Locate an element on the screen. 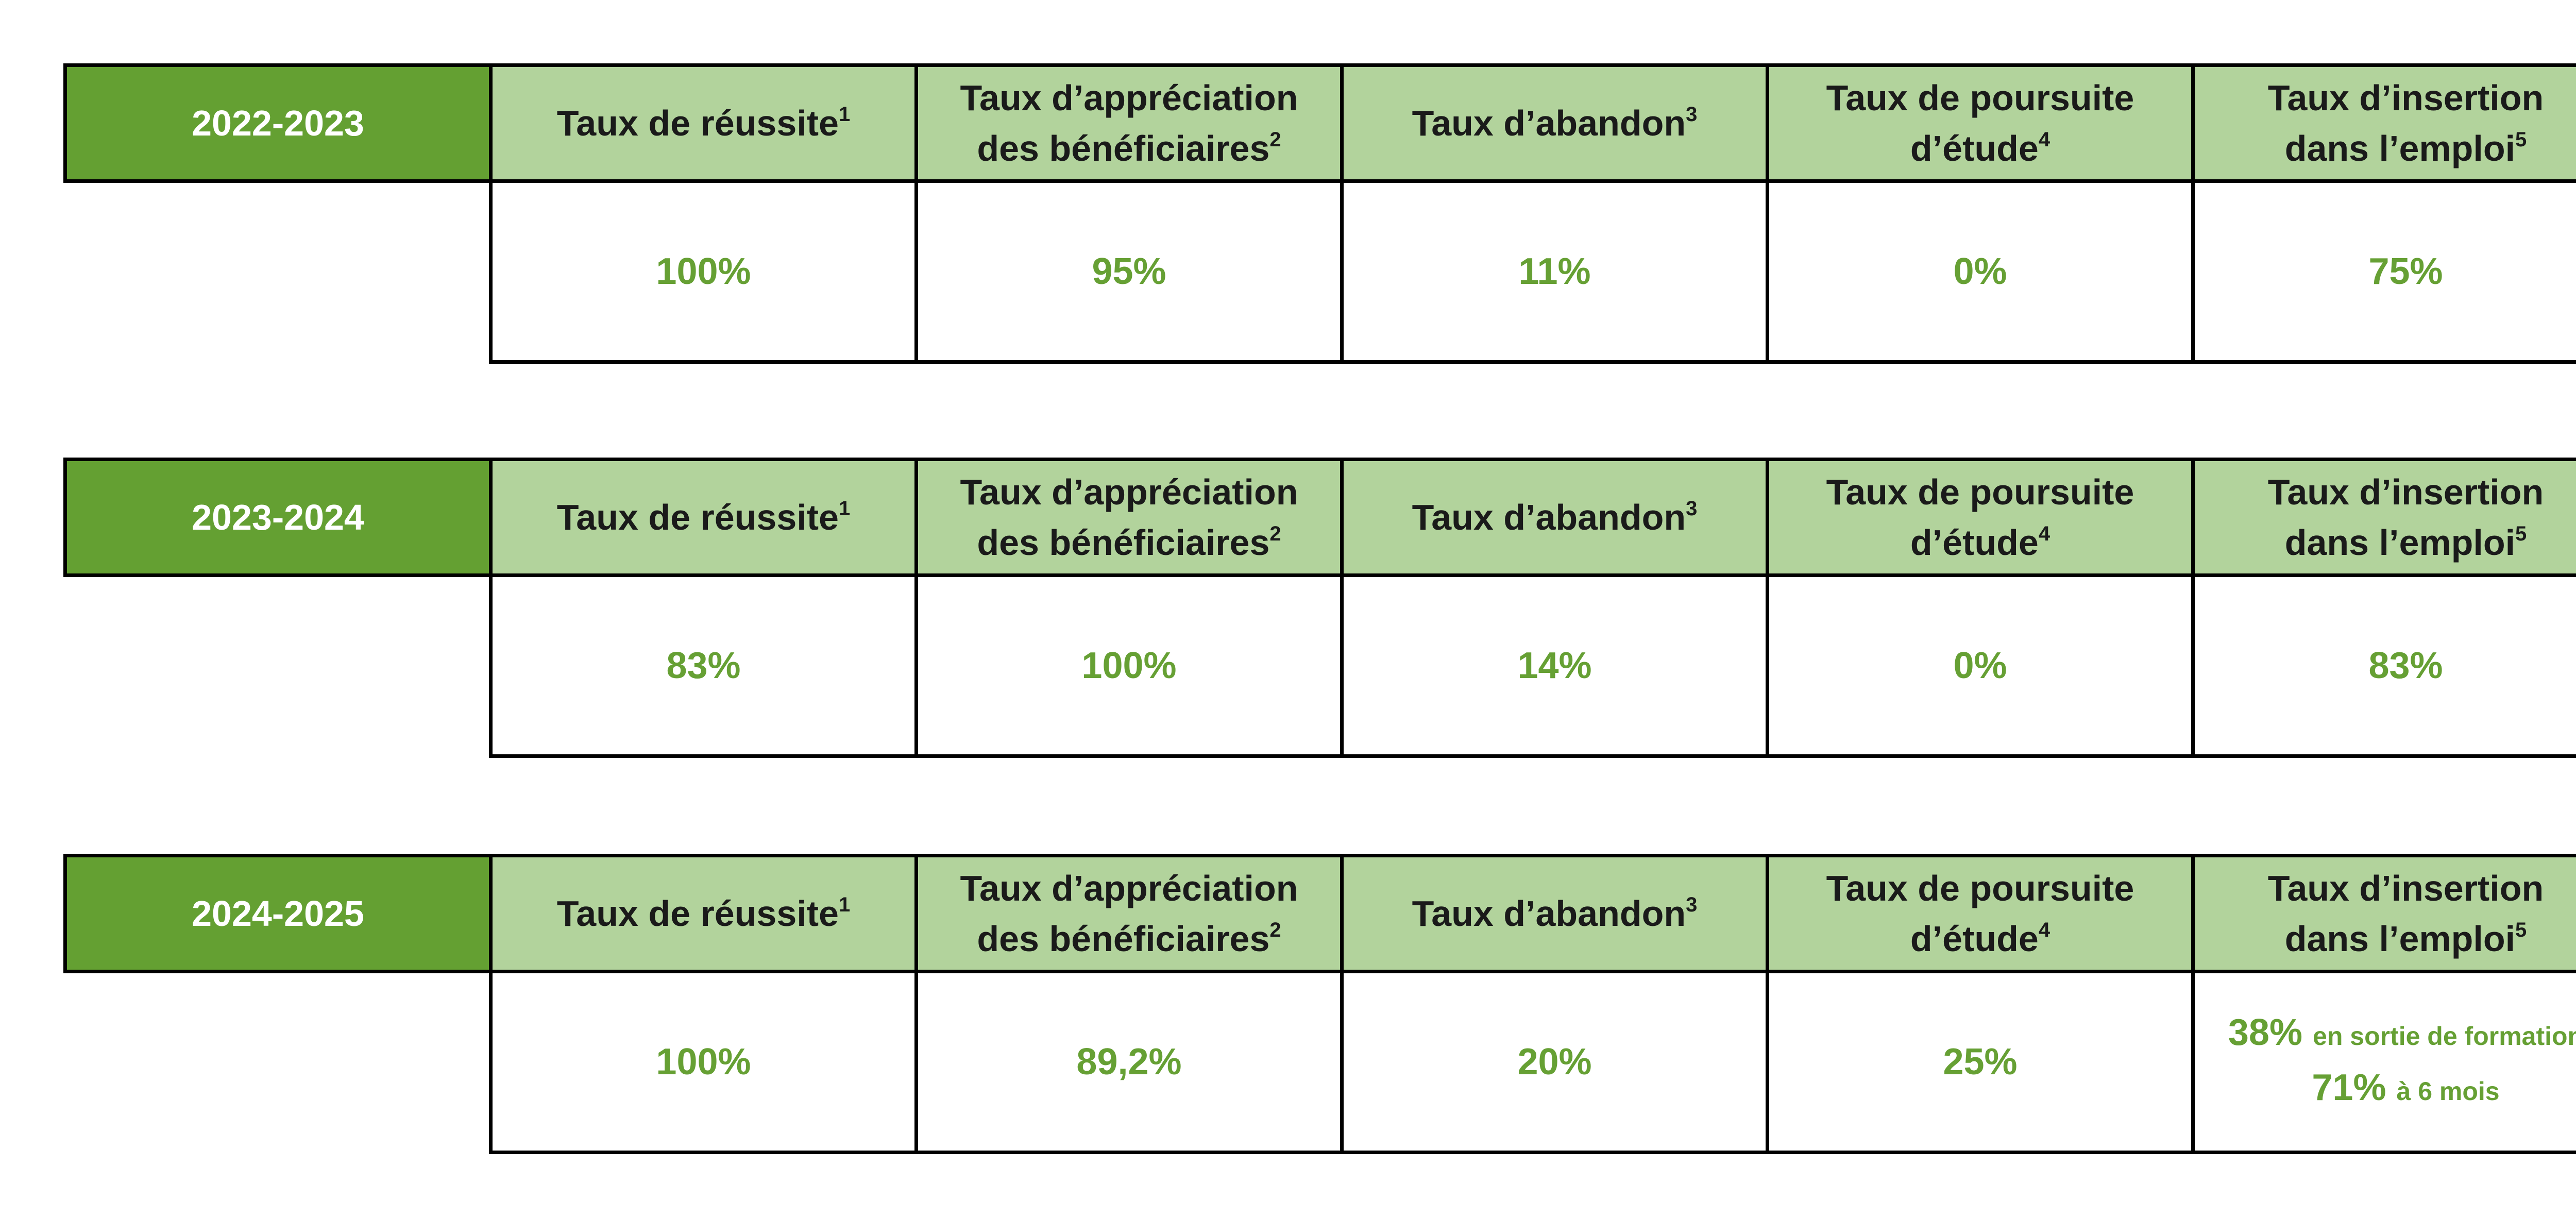 This screenshot has width=2576, height=1217. year-cell: 2022-2023 is located at coordinates (278, 123).